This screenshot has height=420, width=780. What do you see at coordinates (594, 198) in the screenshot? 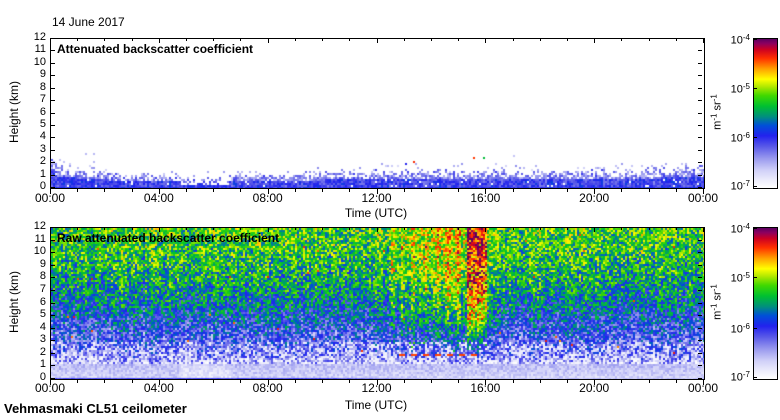
I see `x-tick-label: 20:00` at bounding box center [594, 198].